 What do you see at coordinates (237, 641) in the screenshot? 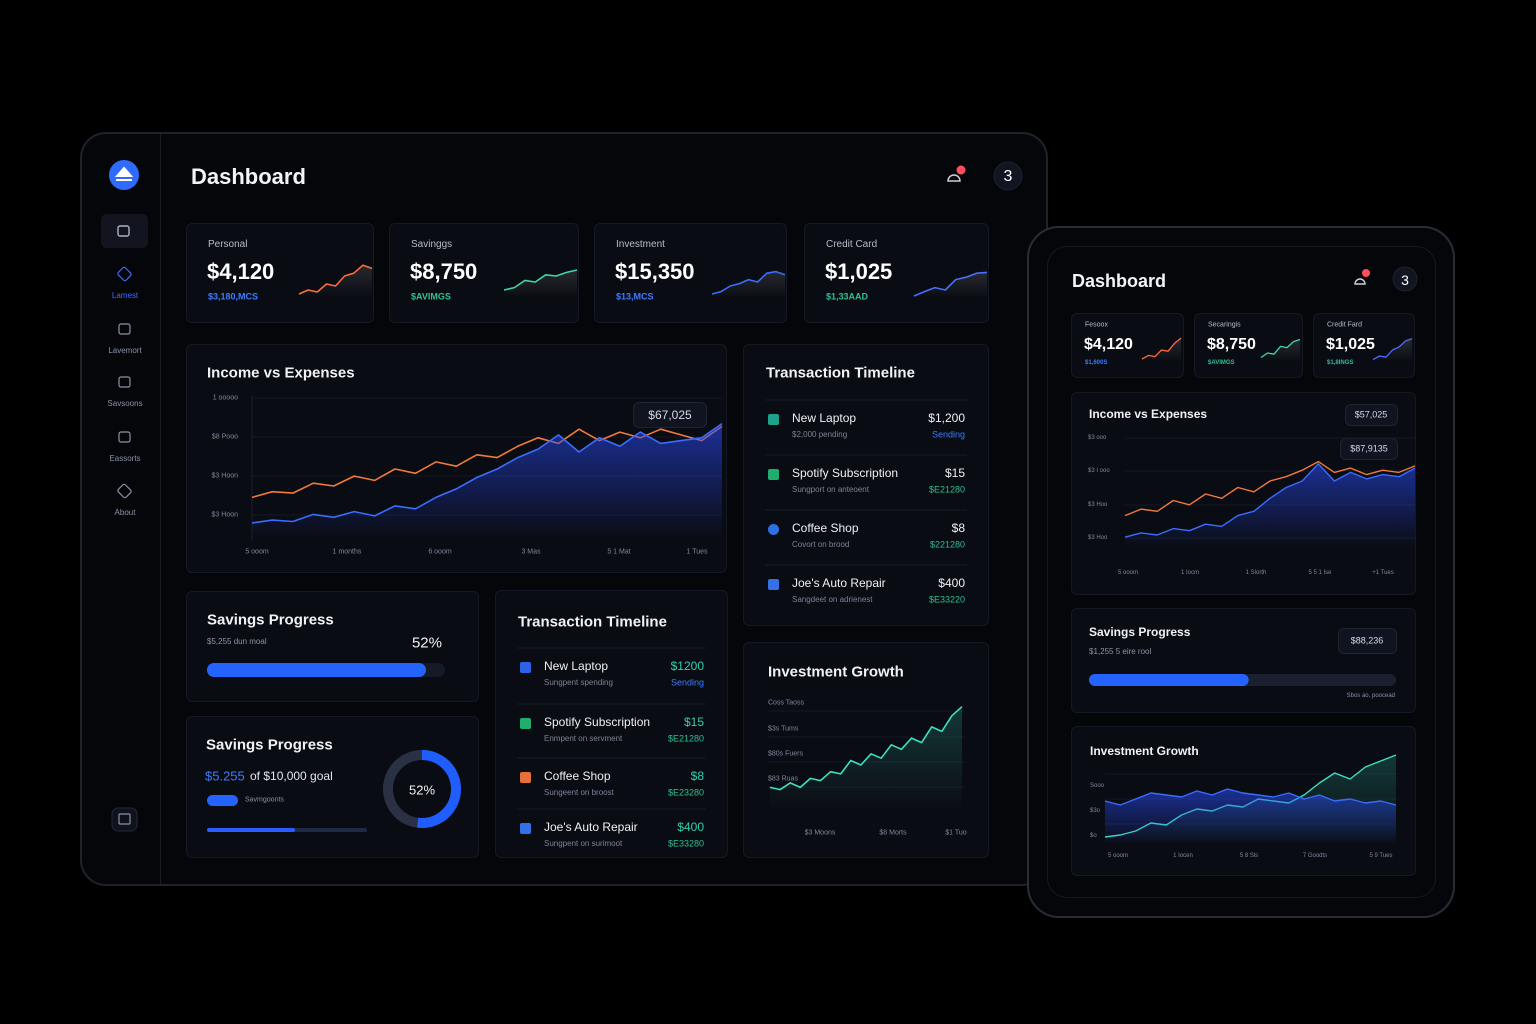
I see `savings-sub: $5,255 dun moal` at bounding box center [237, 641].